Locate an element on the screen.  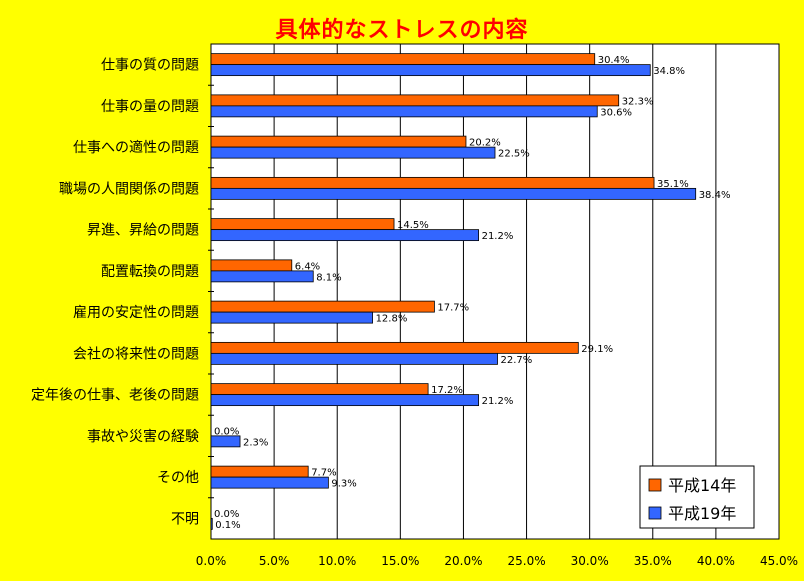
data-label: 30.4% is located at coordinates (614, 60).